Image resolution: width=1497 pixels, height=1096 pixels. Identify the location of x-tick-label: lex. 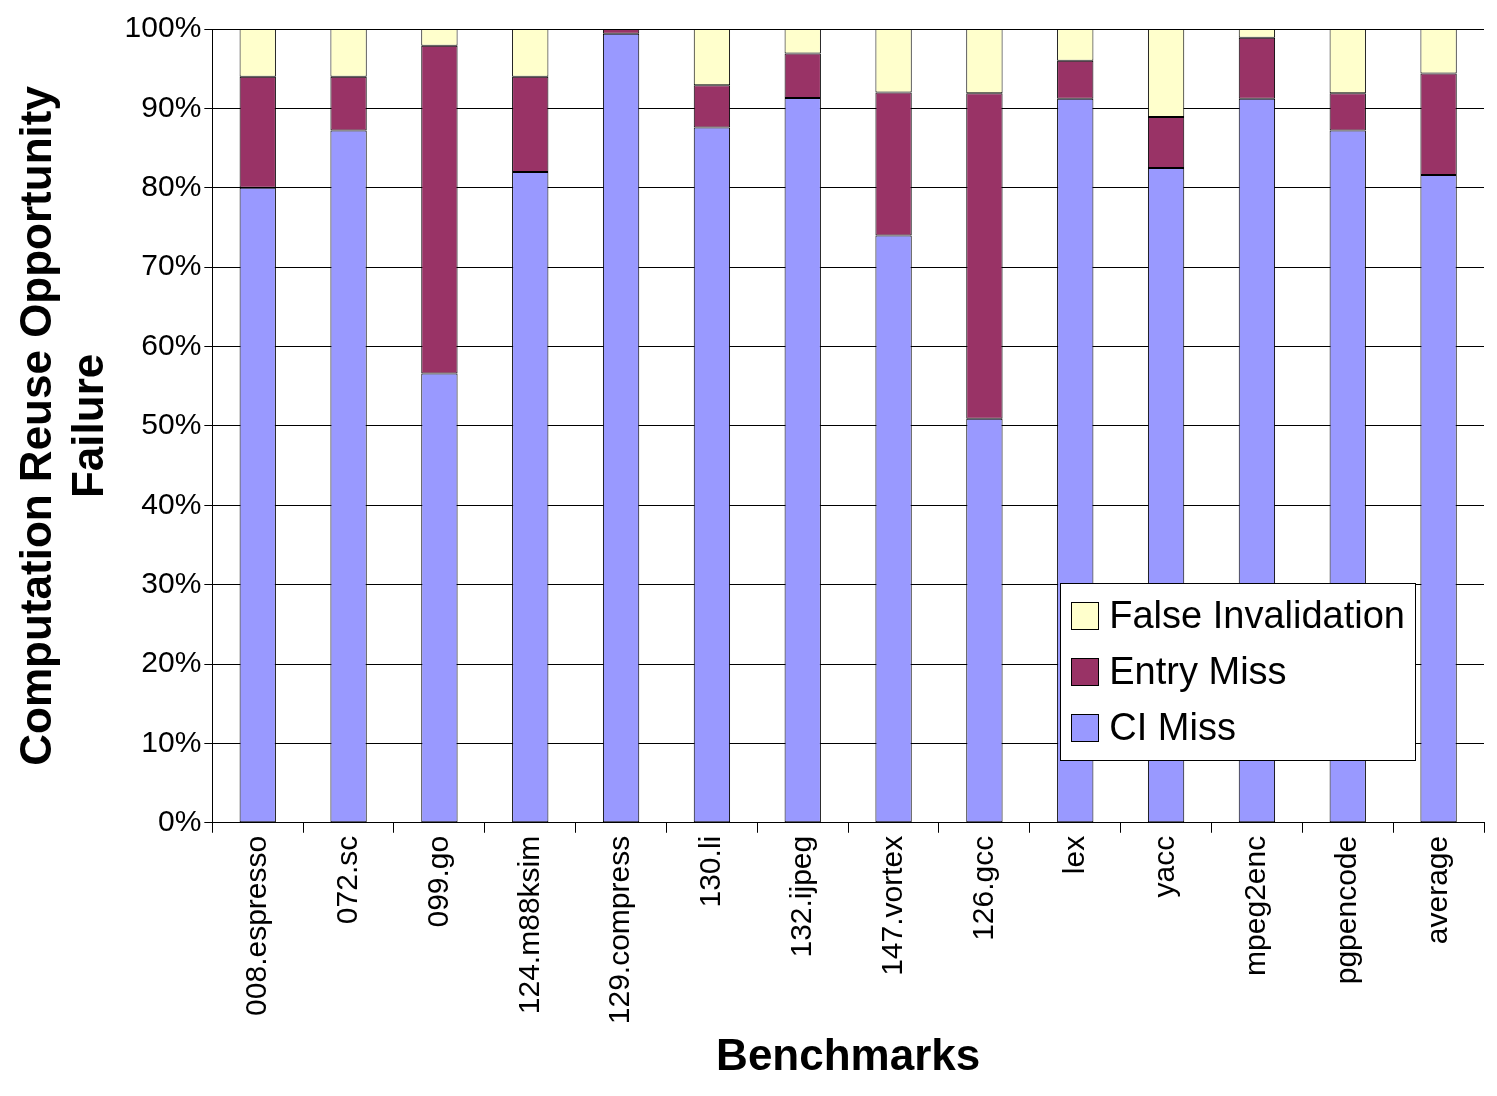
(1073, 855).